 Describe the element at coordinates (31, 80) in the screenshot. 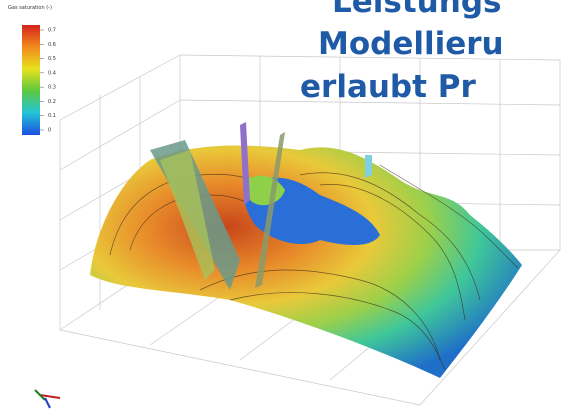

I see `colorbar` at that location.